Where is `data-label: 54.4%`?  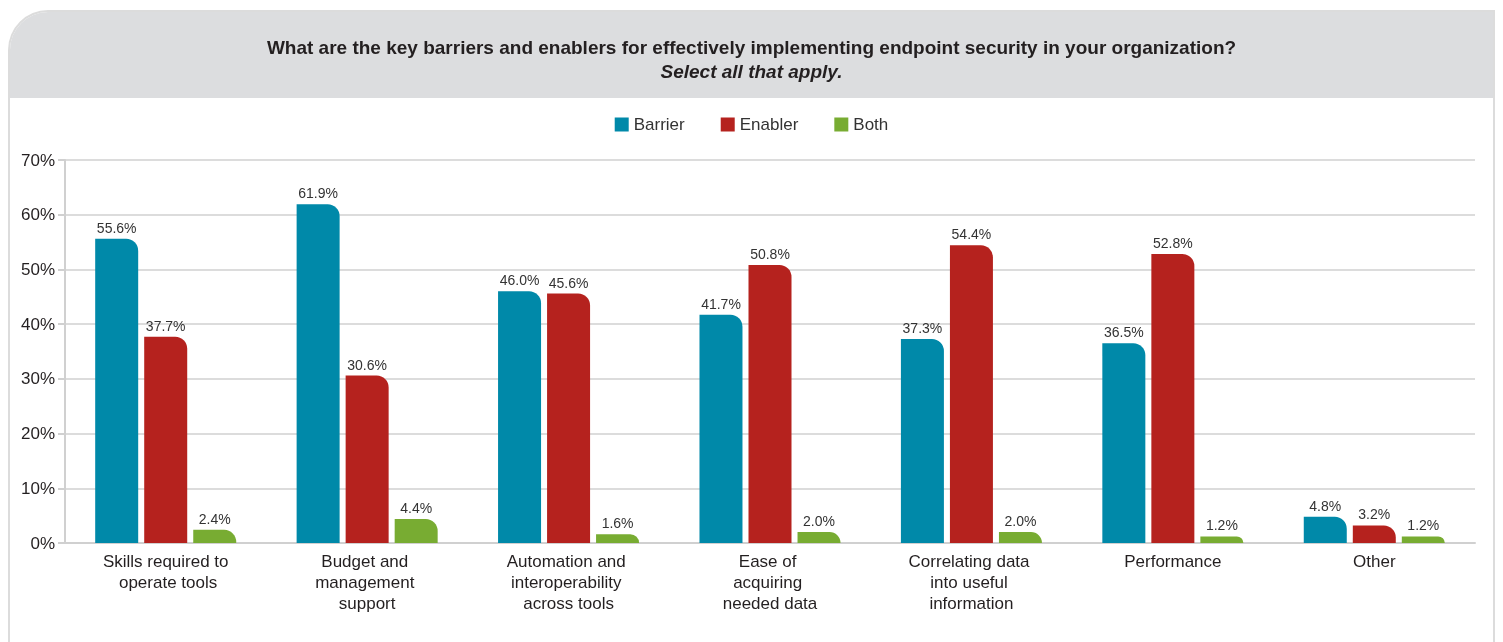 data-label: 54.4% is located at coordinates (971, 234).